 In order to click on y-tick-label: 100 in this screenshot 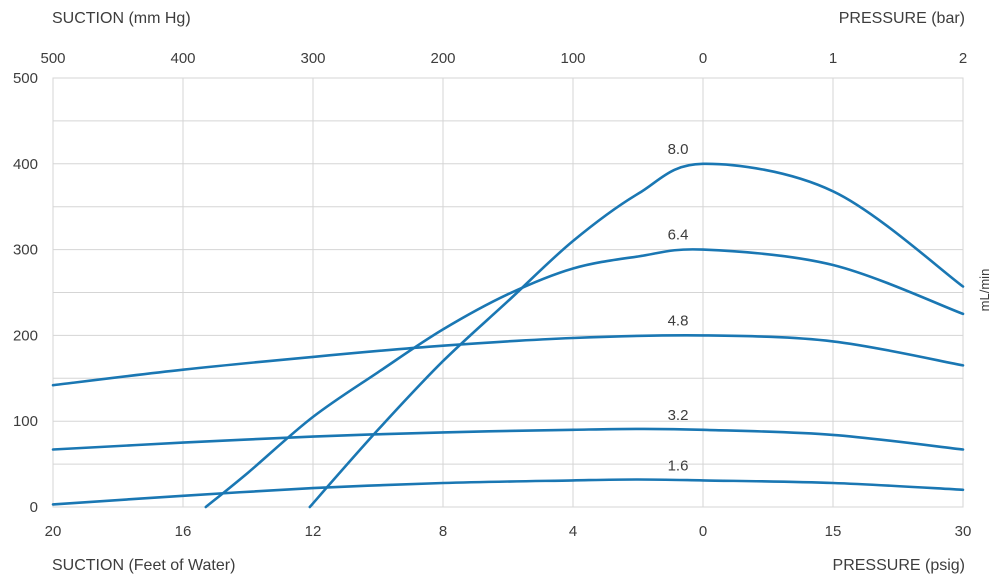, I will do `click(25, 421)`.